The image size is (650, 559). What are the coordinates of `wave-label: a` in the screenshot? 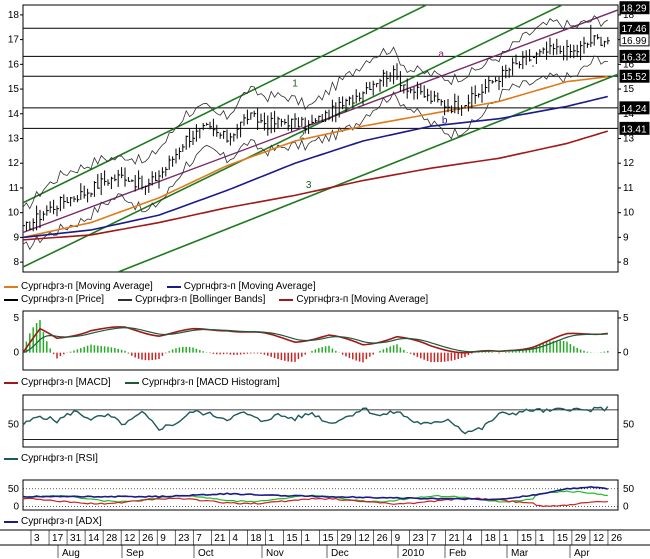 It's located at (441, 54).